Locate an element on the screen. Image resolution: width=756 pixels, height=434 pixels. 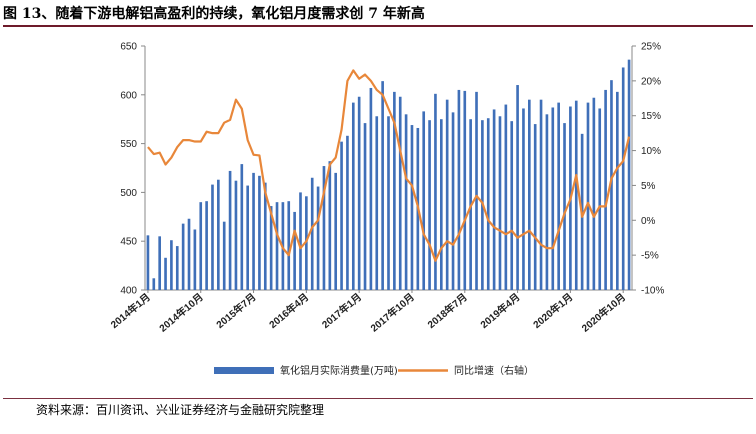
x-tick-label: 2014年10月 is located at coordinates (180, 312).